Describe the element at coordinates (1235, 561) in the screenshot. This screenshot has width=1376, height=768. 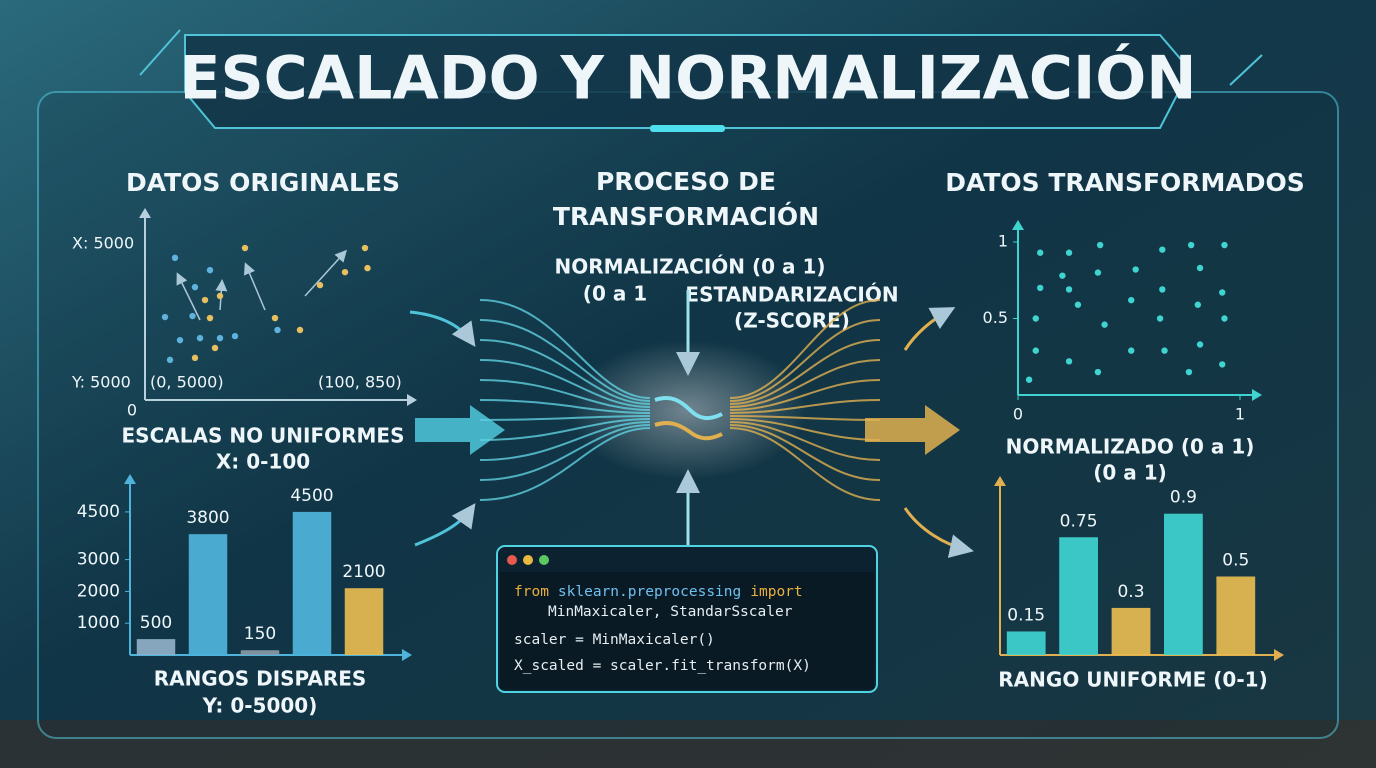
I see `bar-value-label: 0.5` at that location.